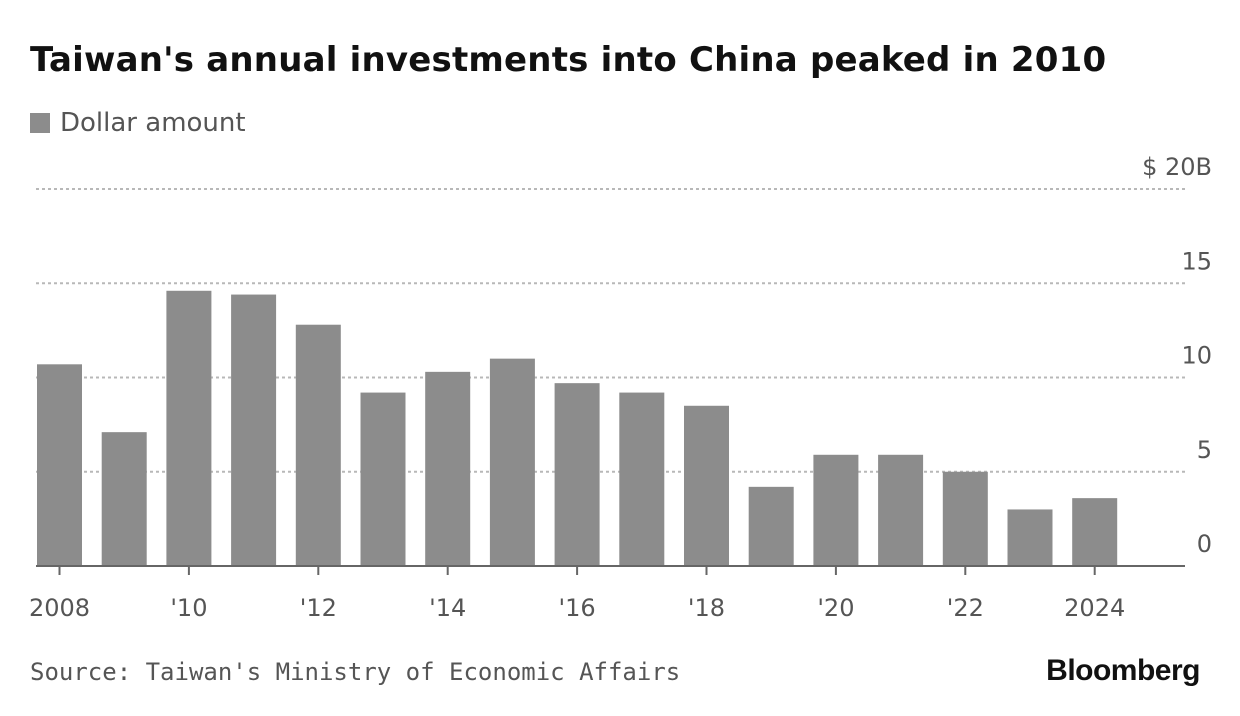 Image resolution: width=1240 pixels, height=716 pixels. What do you see at coordinates (188, 608) in the screenshot?
I see `x-tick-label: '10` at bounding box center [188, 608].